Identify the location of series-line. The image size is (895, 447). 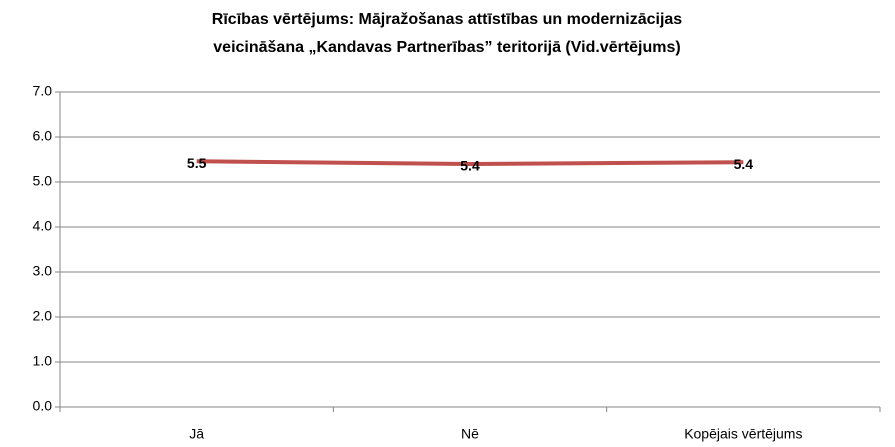
(470, 162).